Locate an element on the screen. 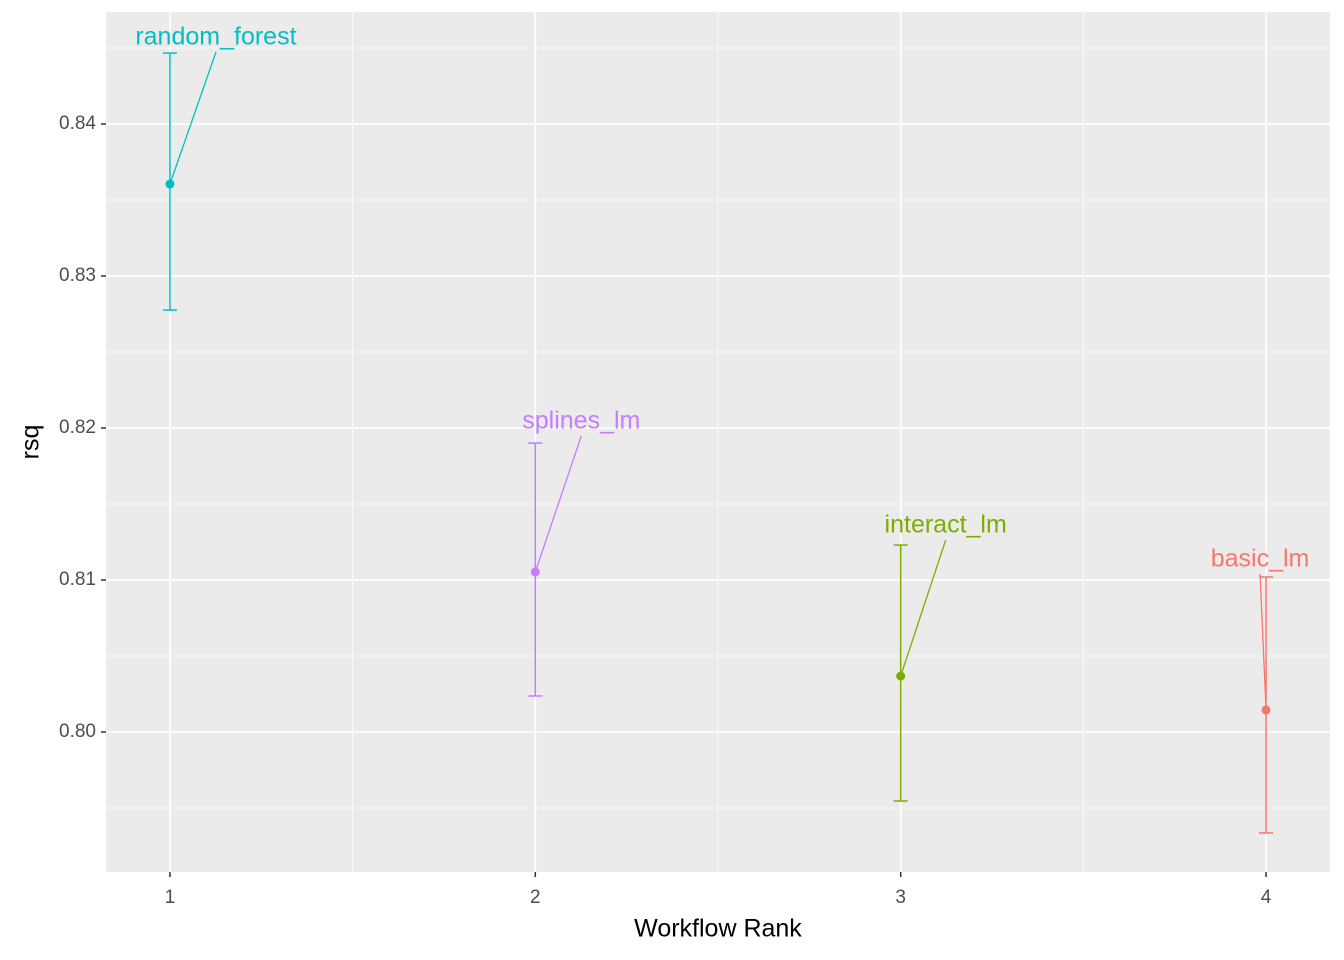 Image resolution: width=1344 pixels, height=960 pixels. series-label: random_forest is located at coordinates (215, 37).